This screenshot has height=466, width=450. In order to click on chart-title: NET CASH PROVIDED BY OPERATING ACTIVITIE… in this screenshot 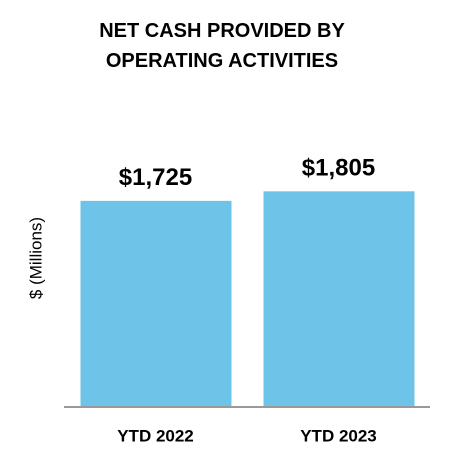, I will do `click(222, 46)`.